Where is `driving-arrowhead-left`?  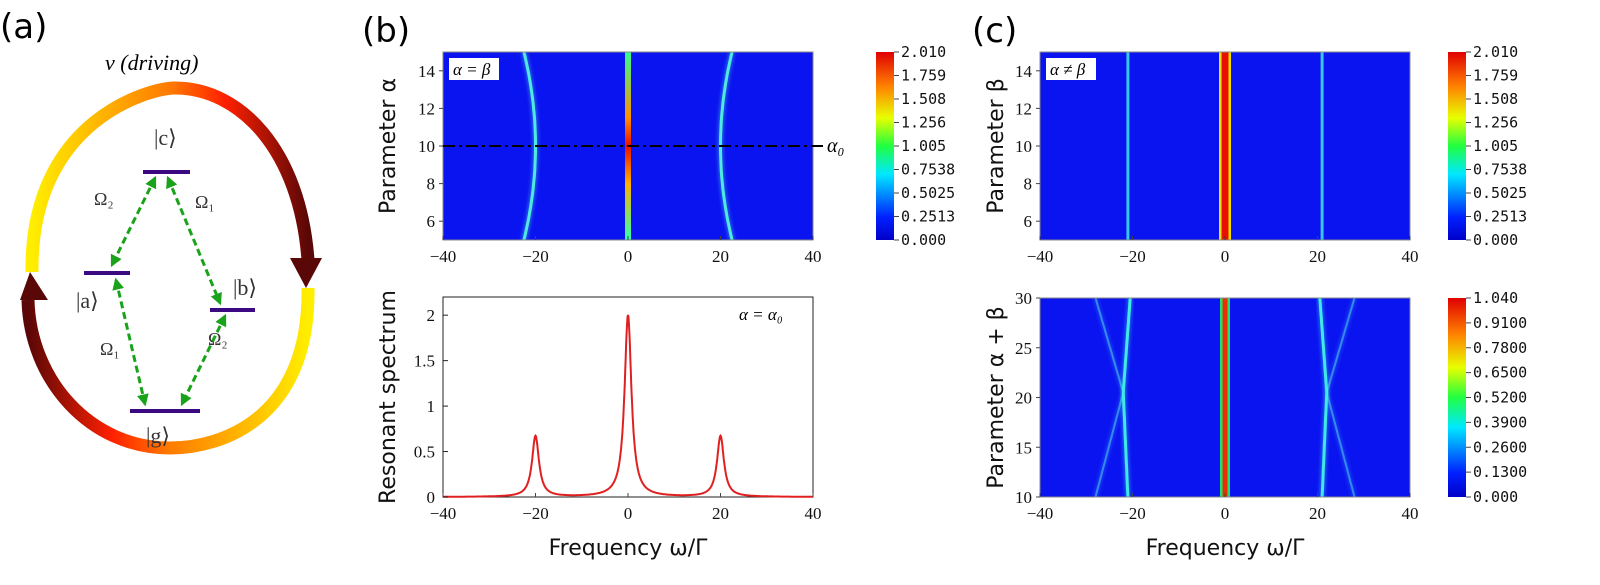
driving-arrowhead-left is located at coordinates (34, 286).